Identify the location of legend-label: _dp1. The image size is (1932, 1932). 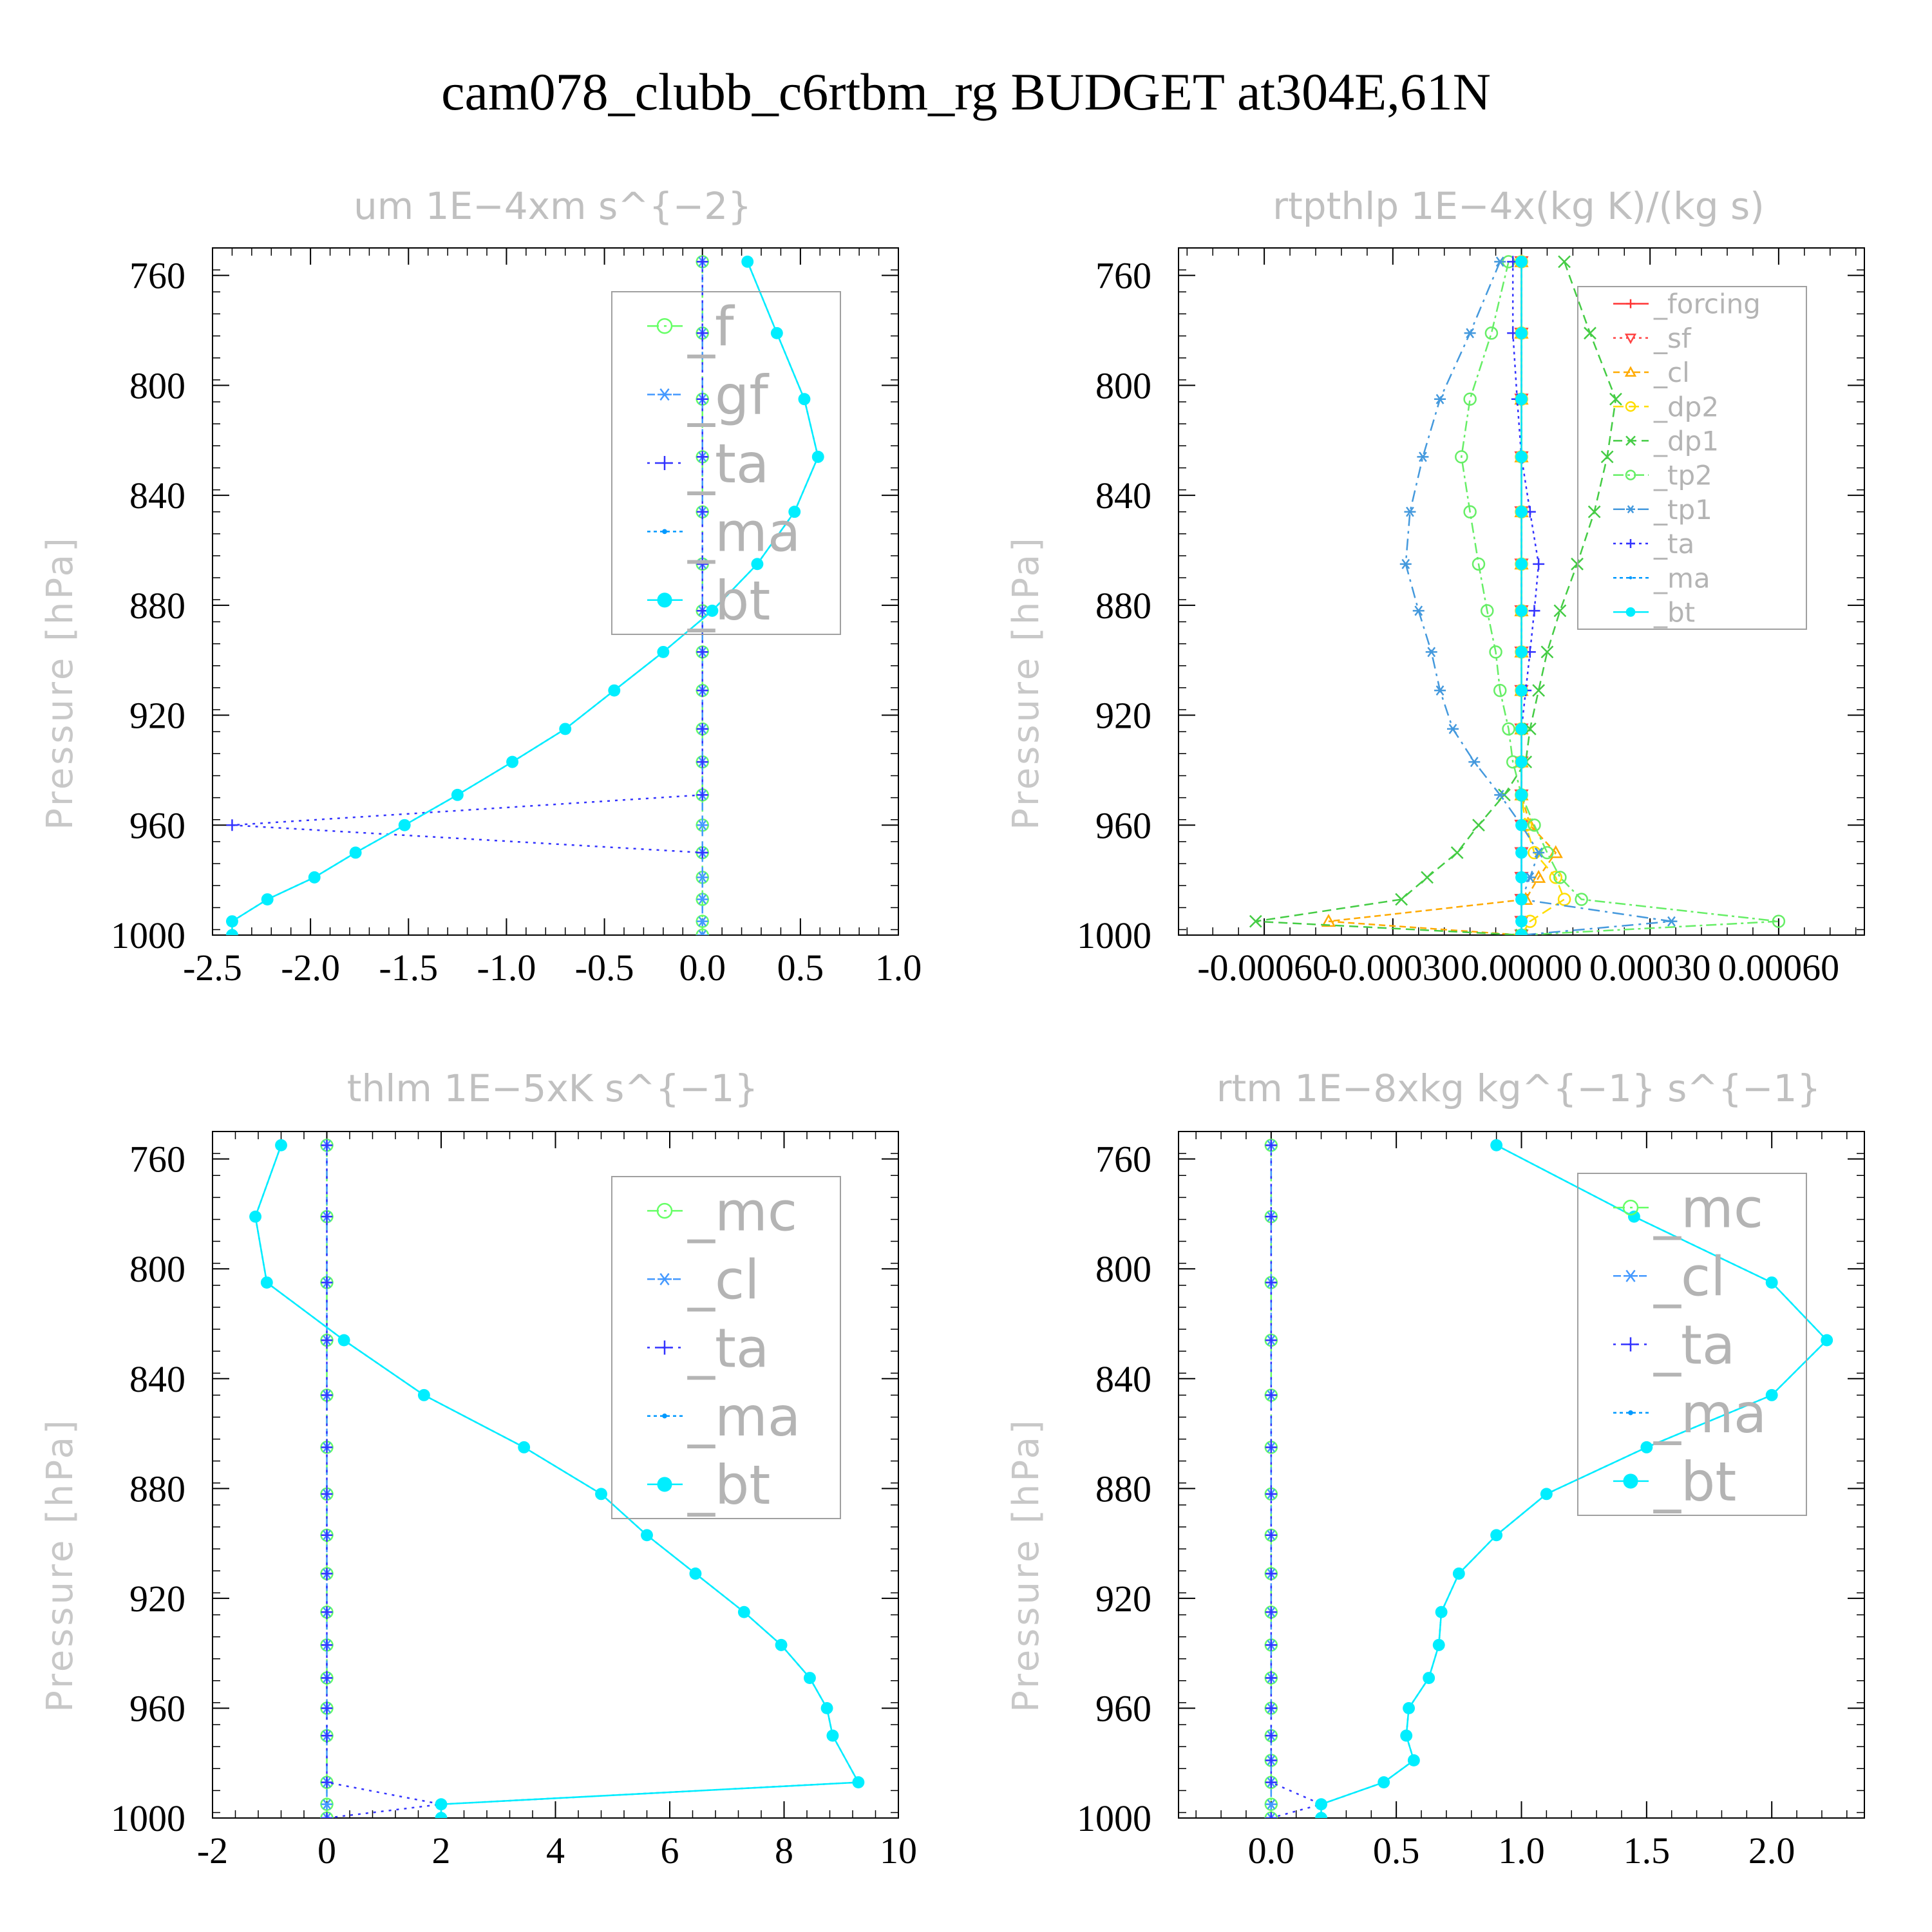
(1686, 442).